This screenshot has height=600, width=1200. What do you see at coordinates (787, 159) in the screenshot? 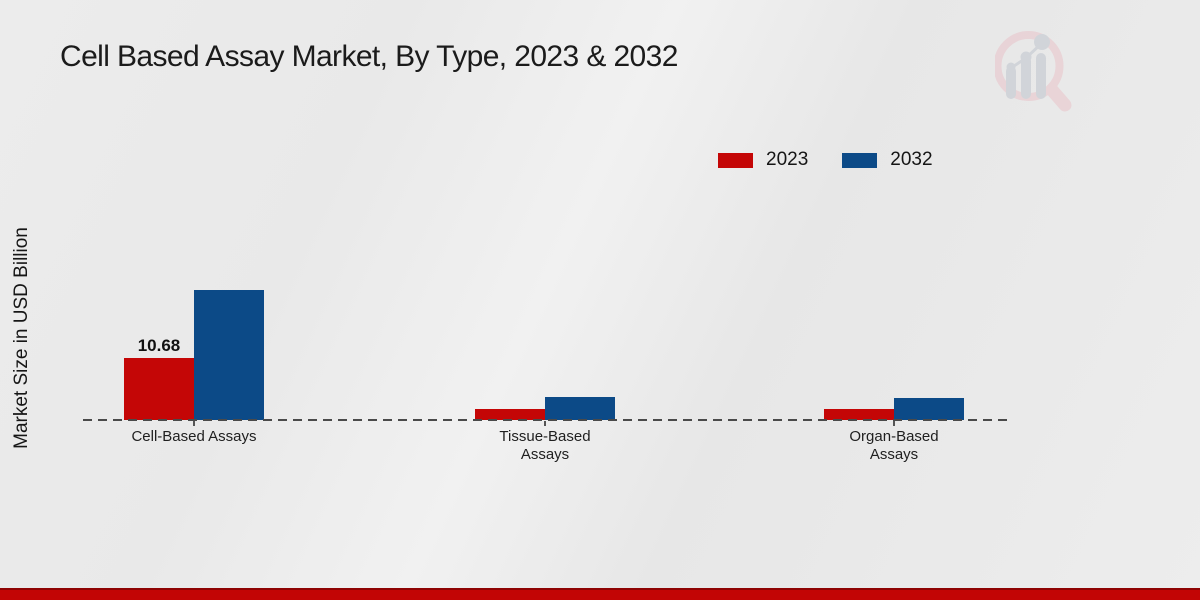
I see `legend-label-2023: 2023` at bounding box center [787, 159].